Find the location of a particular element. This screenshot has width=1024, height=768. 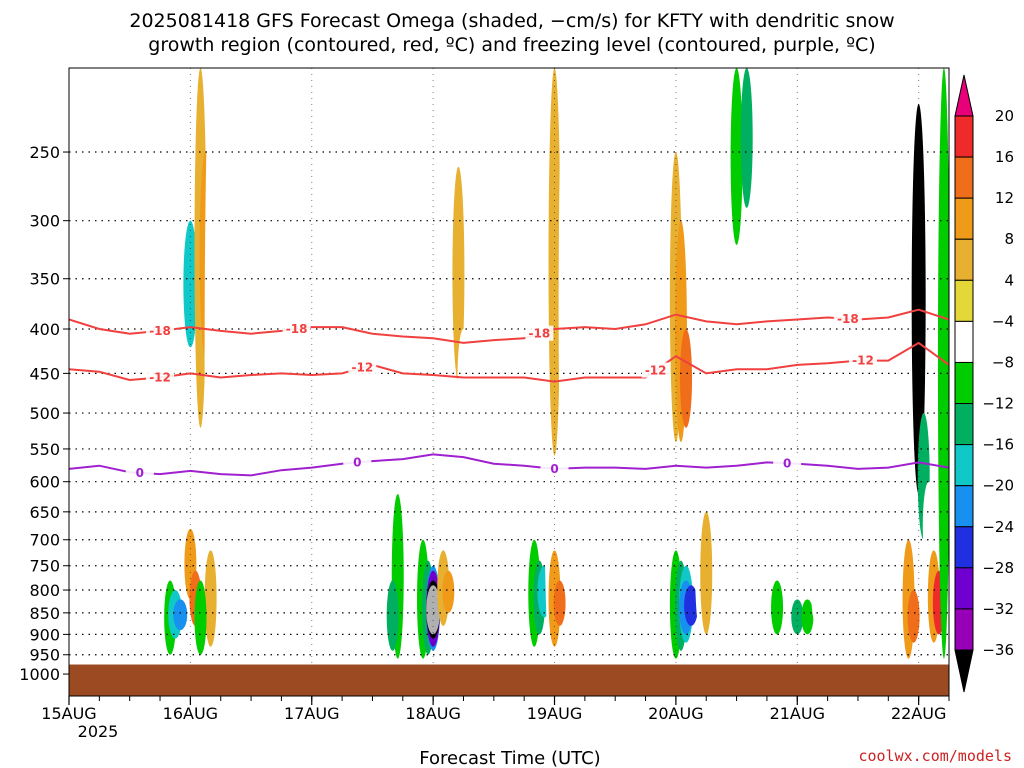

x-tick-label: 19AUG is located at coordinates (554, 713).